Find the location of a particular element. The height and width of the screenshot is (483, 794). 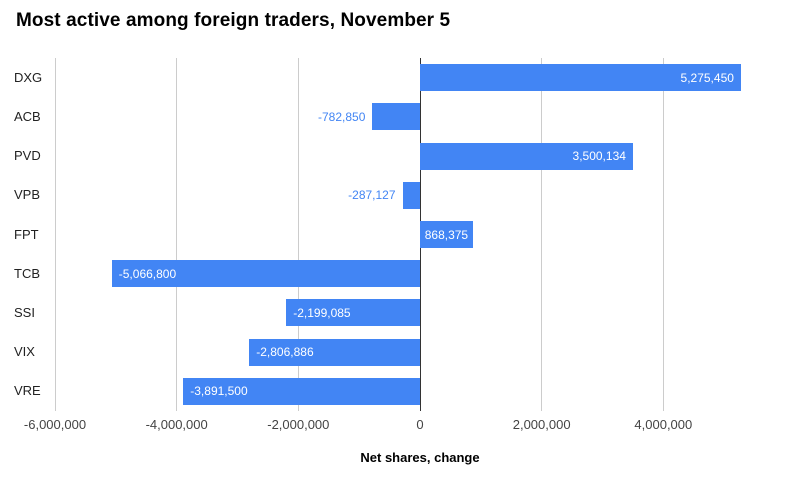

bar-tcb is located at coordinates (265, 274).